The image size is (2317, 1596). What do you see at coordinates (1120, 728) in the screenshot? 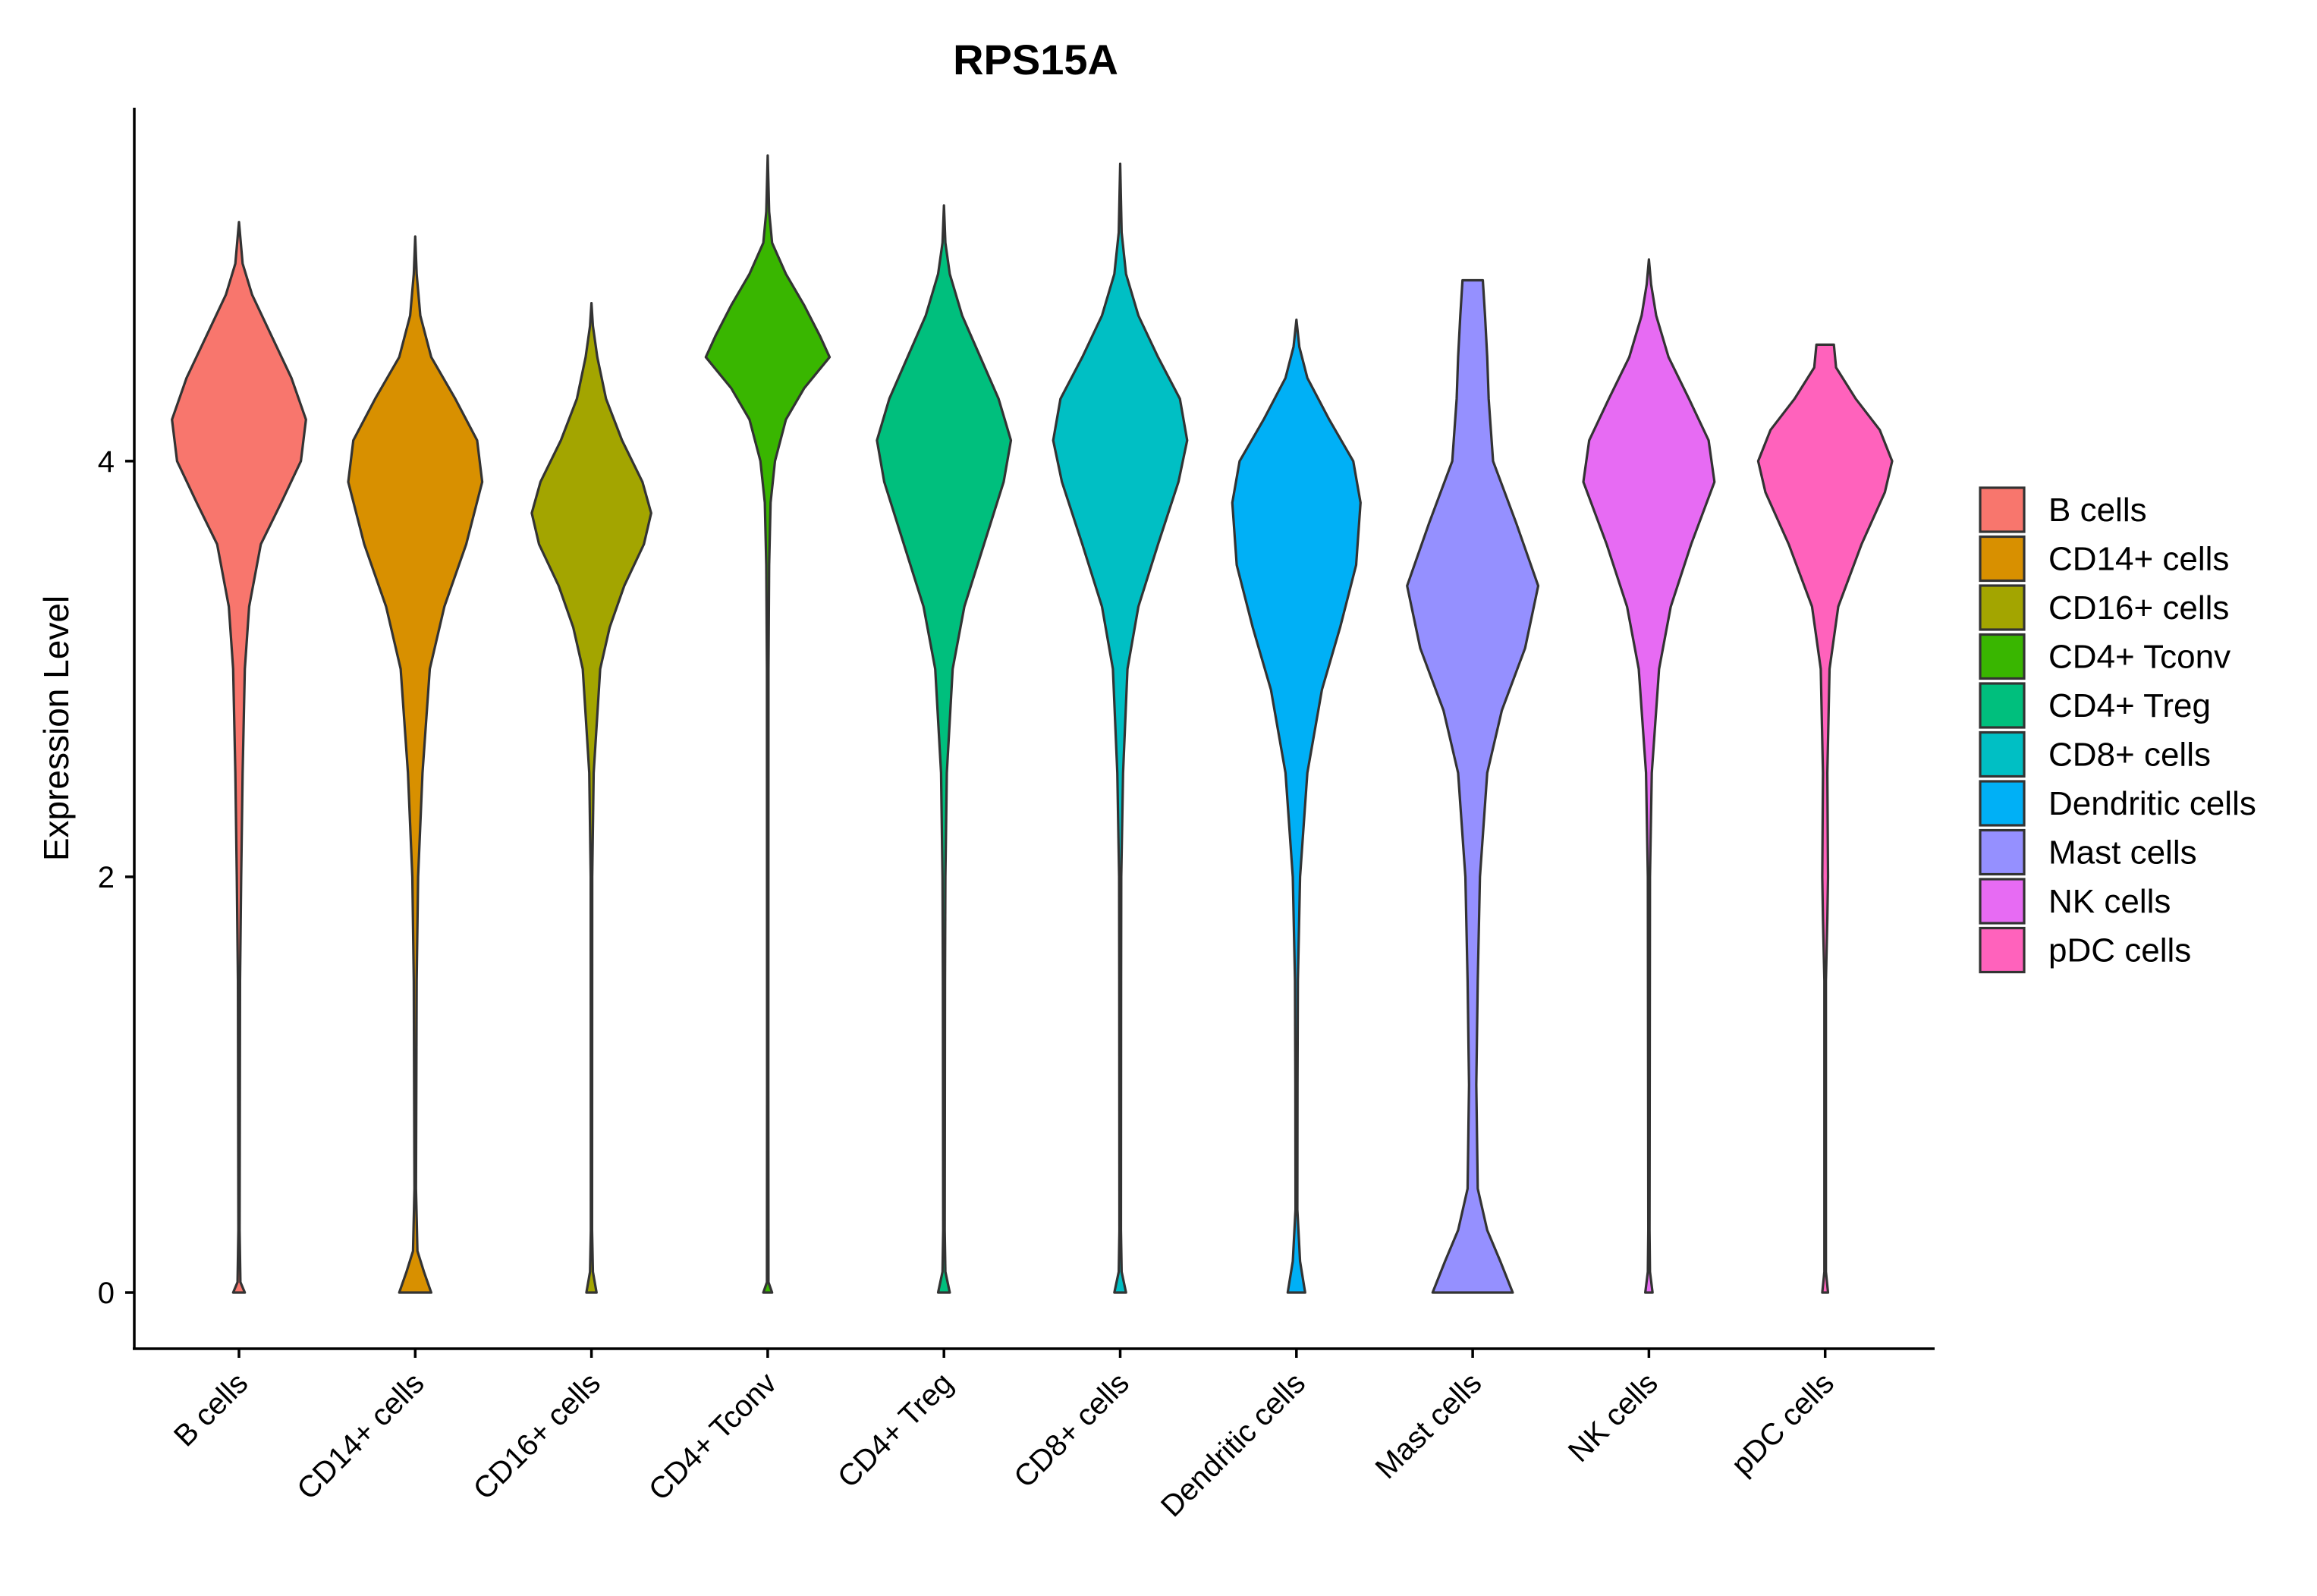
I see `violin-cd8-cells` at bounding box center [1120, 728].